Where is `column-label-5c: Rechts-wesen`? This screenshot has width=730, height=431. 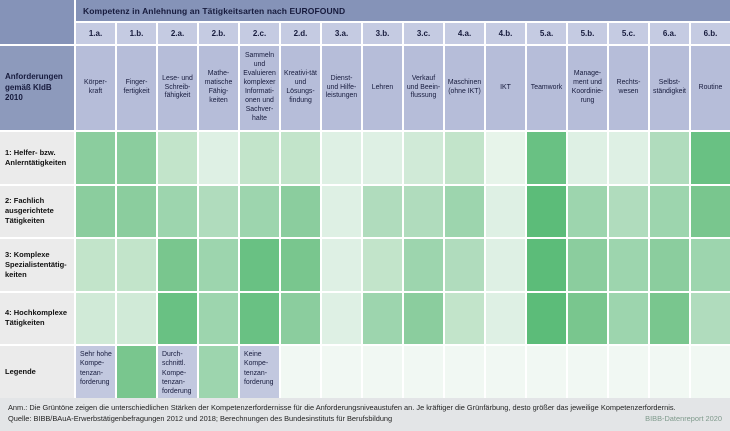
column-label-5c: Rechts-wesen is located at coordinates (628, 88).